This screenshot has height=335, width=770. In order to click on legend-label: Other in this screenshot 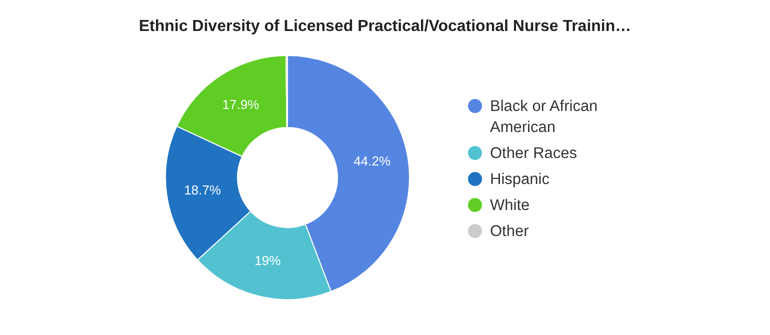, I will do `click(509, 231)`.